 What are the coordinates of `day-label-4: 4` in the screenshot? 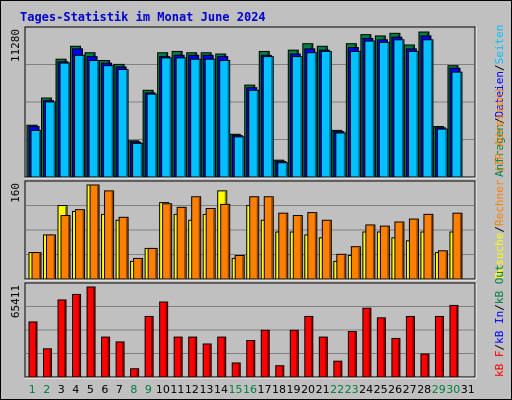 It's located at (75, 389).